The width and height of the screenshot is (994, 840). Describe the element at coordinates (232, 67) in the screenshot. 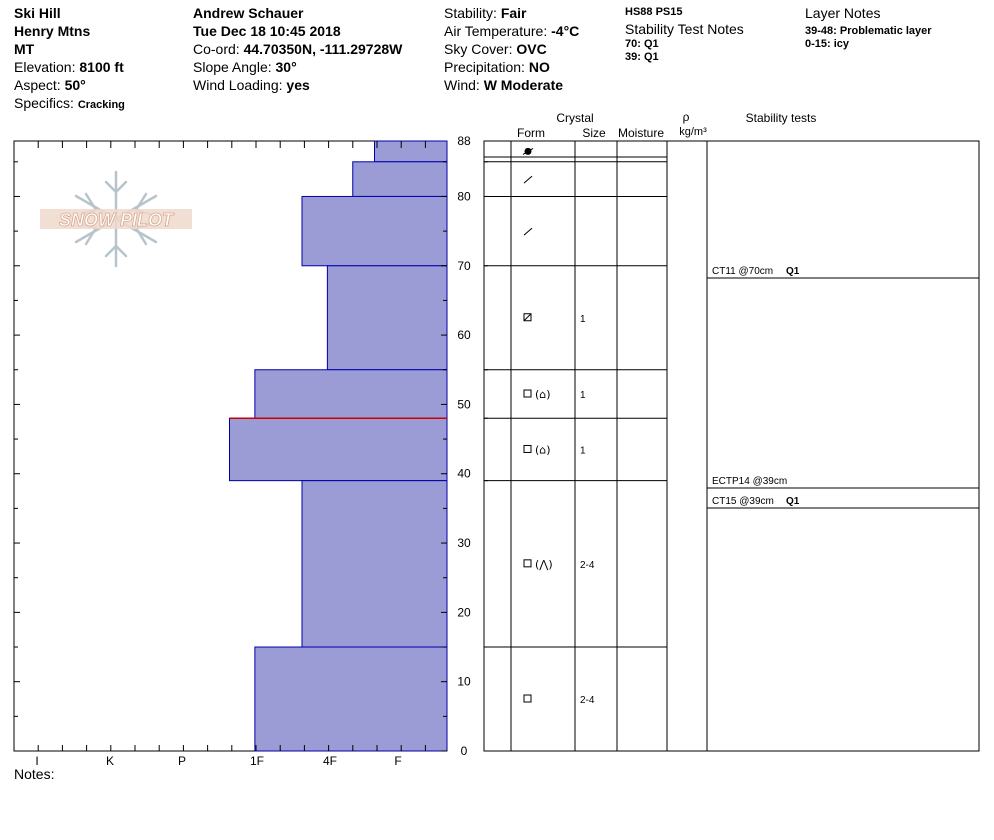

I see `slope-label: Slope Angle:` at that location.